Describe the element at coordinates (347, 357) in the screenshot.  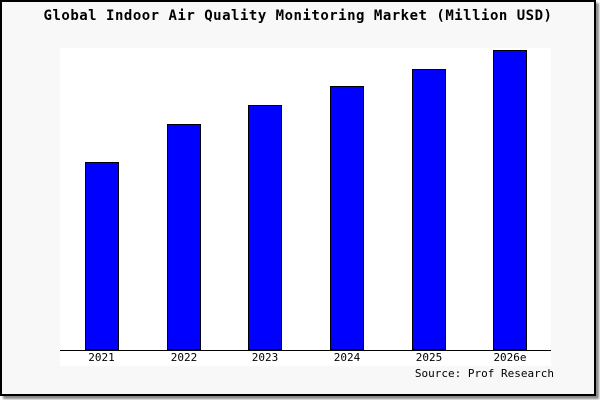
I see `x-tick-label-2024: 2024` at that location.